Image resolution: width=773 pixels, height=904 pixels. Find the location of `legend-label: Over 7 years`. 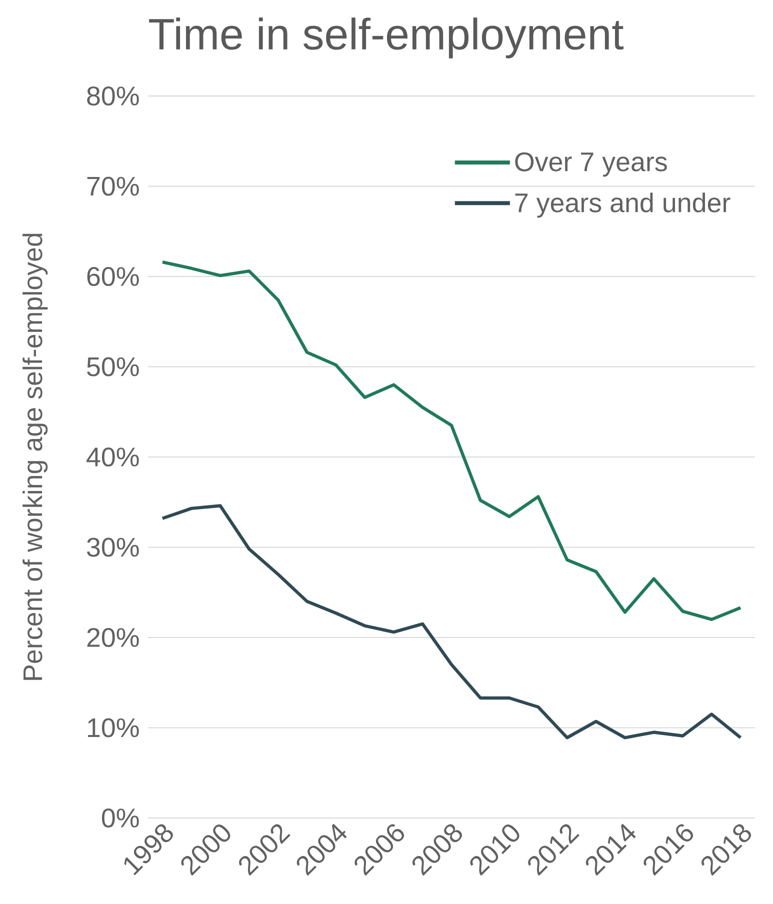

legend-label: Over 7 years is located at coordinates (591, 164).